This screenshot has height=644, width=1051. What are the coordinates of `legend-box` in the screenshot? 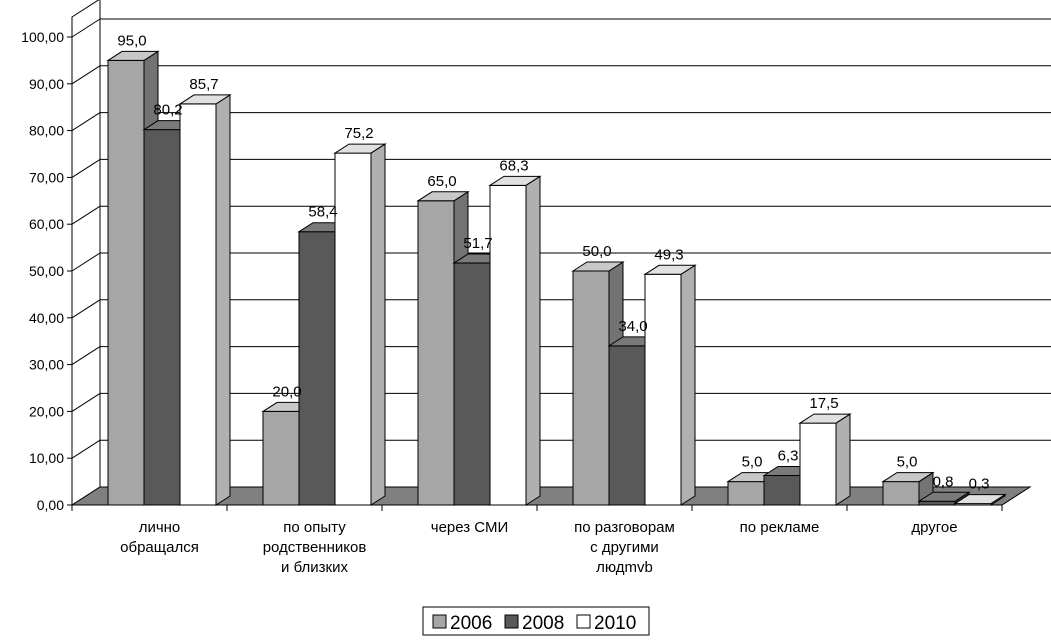 It's located at (536, 621).